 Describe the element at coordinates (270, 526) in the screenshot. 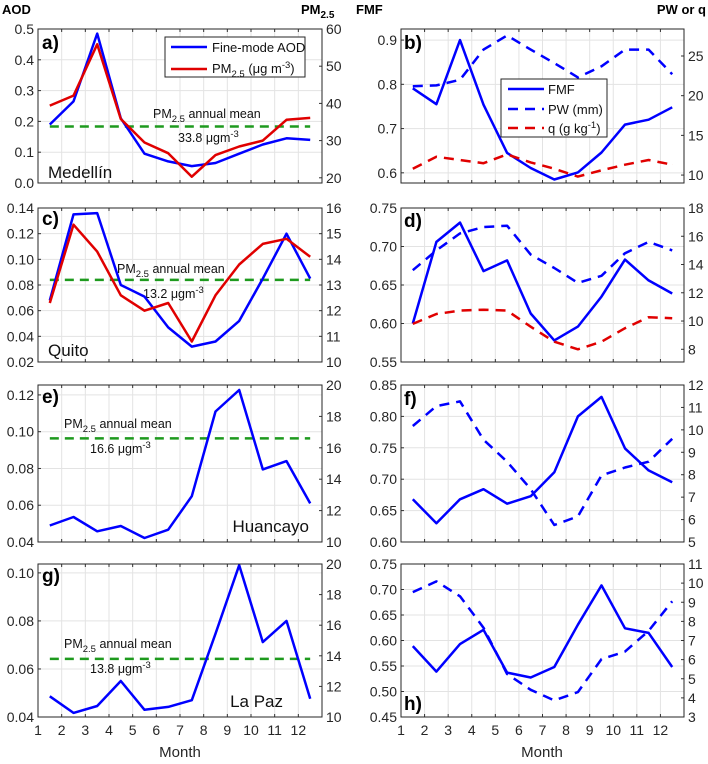

I see `city-name: Huancayo` at that location.